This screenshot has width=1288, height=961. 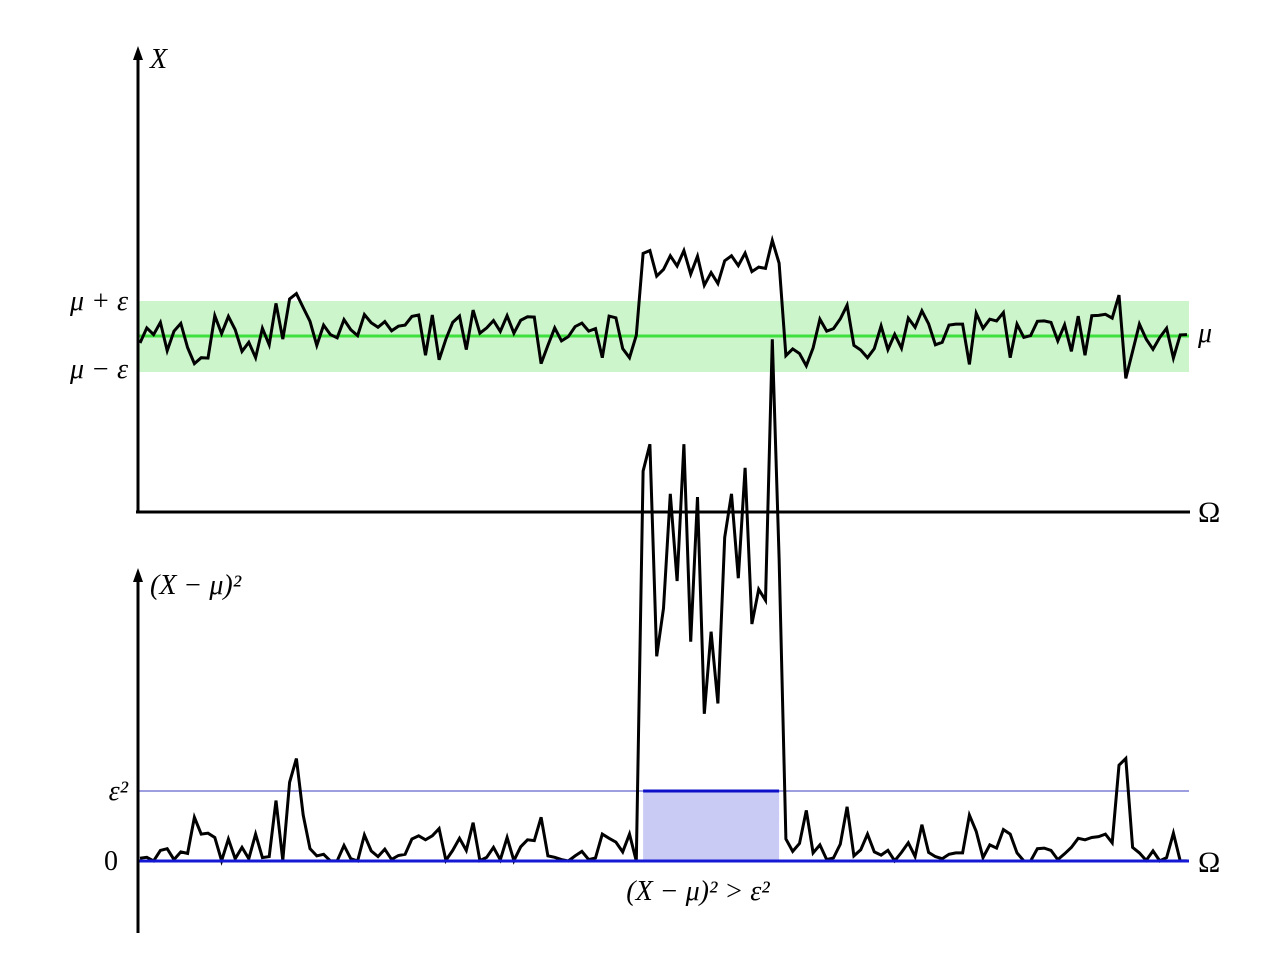 I want to click on exceedance-region, so click(x=711, y=826).